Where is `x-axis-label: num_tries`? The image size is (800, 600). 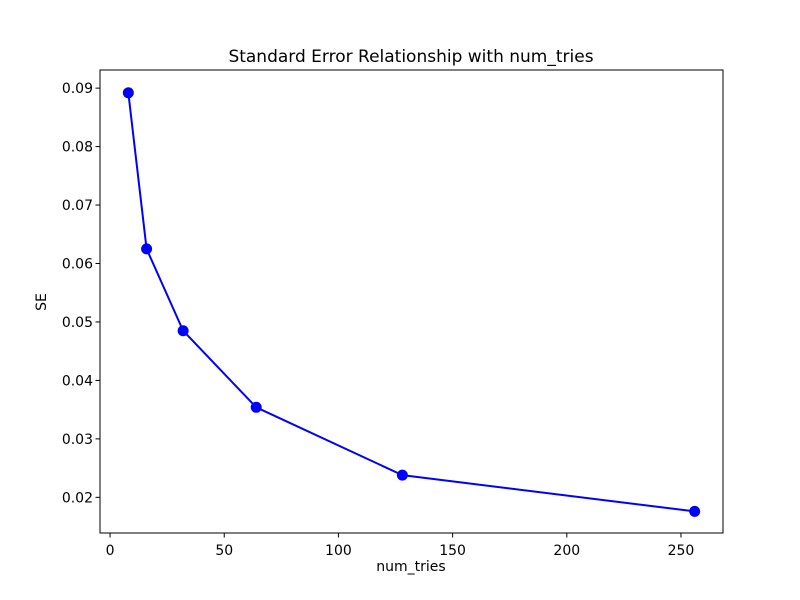 x-axis-label: num_tries is located at coordinates (410, 567).